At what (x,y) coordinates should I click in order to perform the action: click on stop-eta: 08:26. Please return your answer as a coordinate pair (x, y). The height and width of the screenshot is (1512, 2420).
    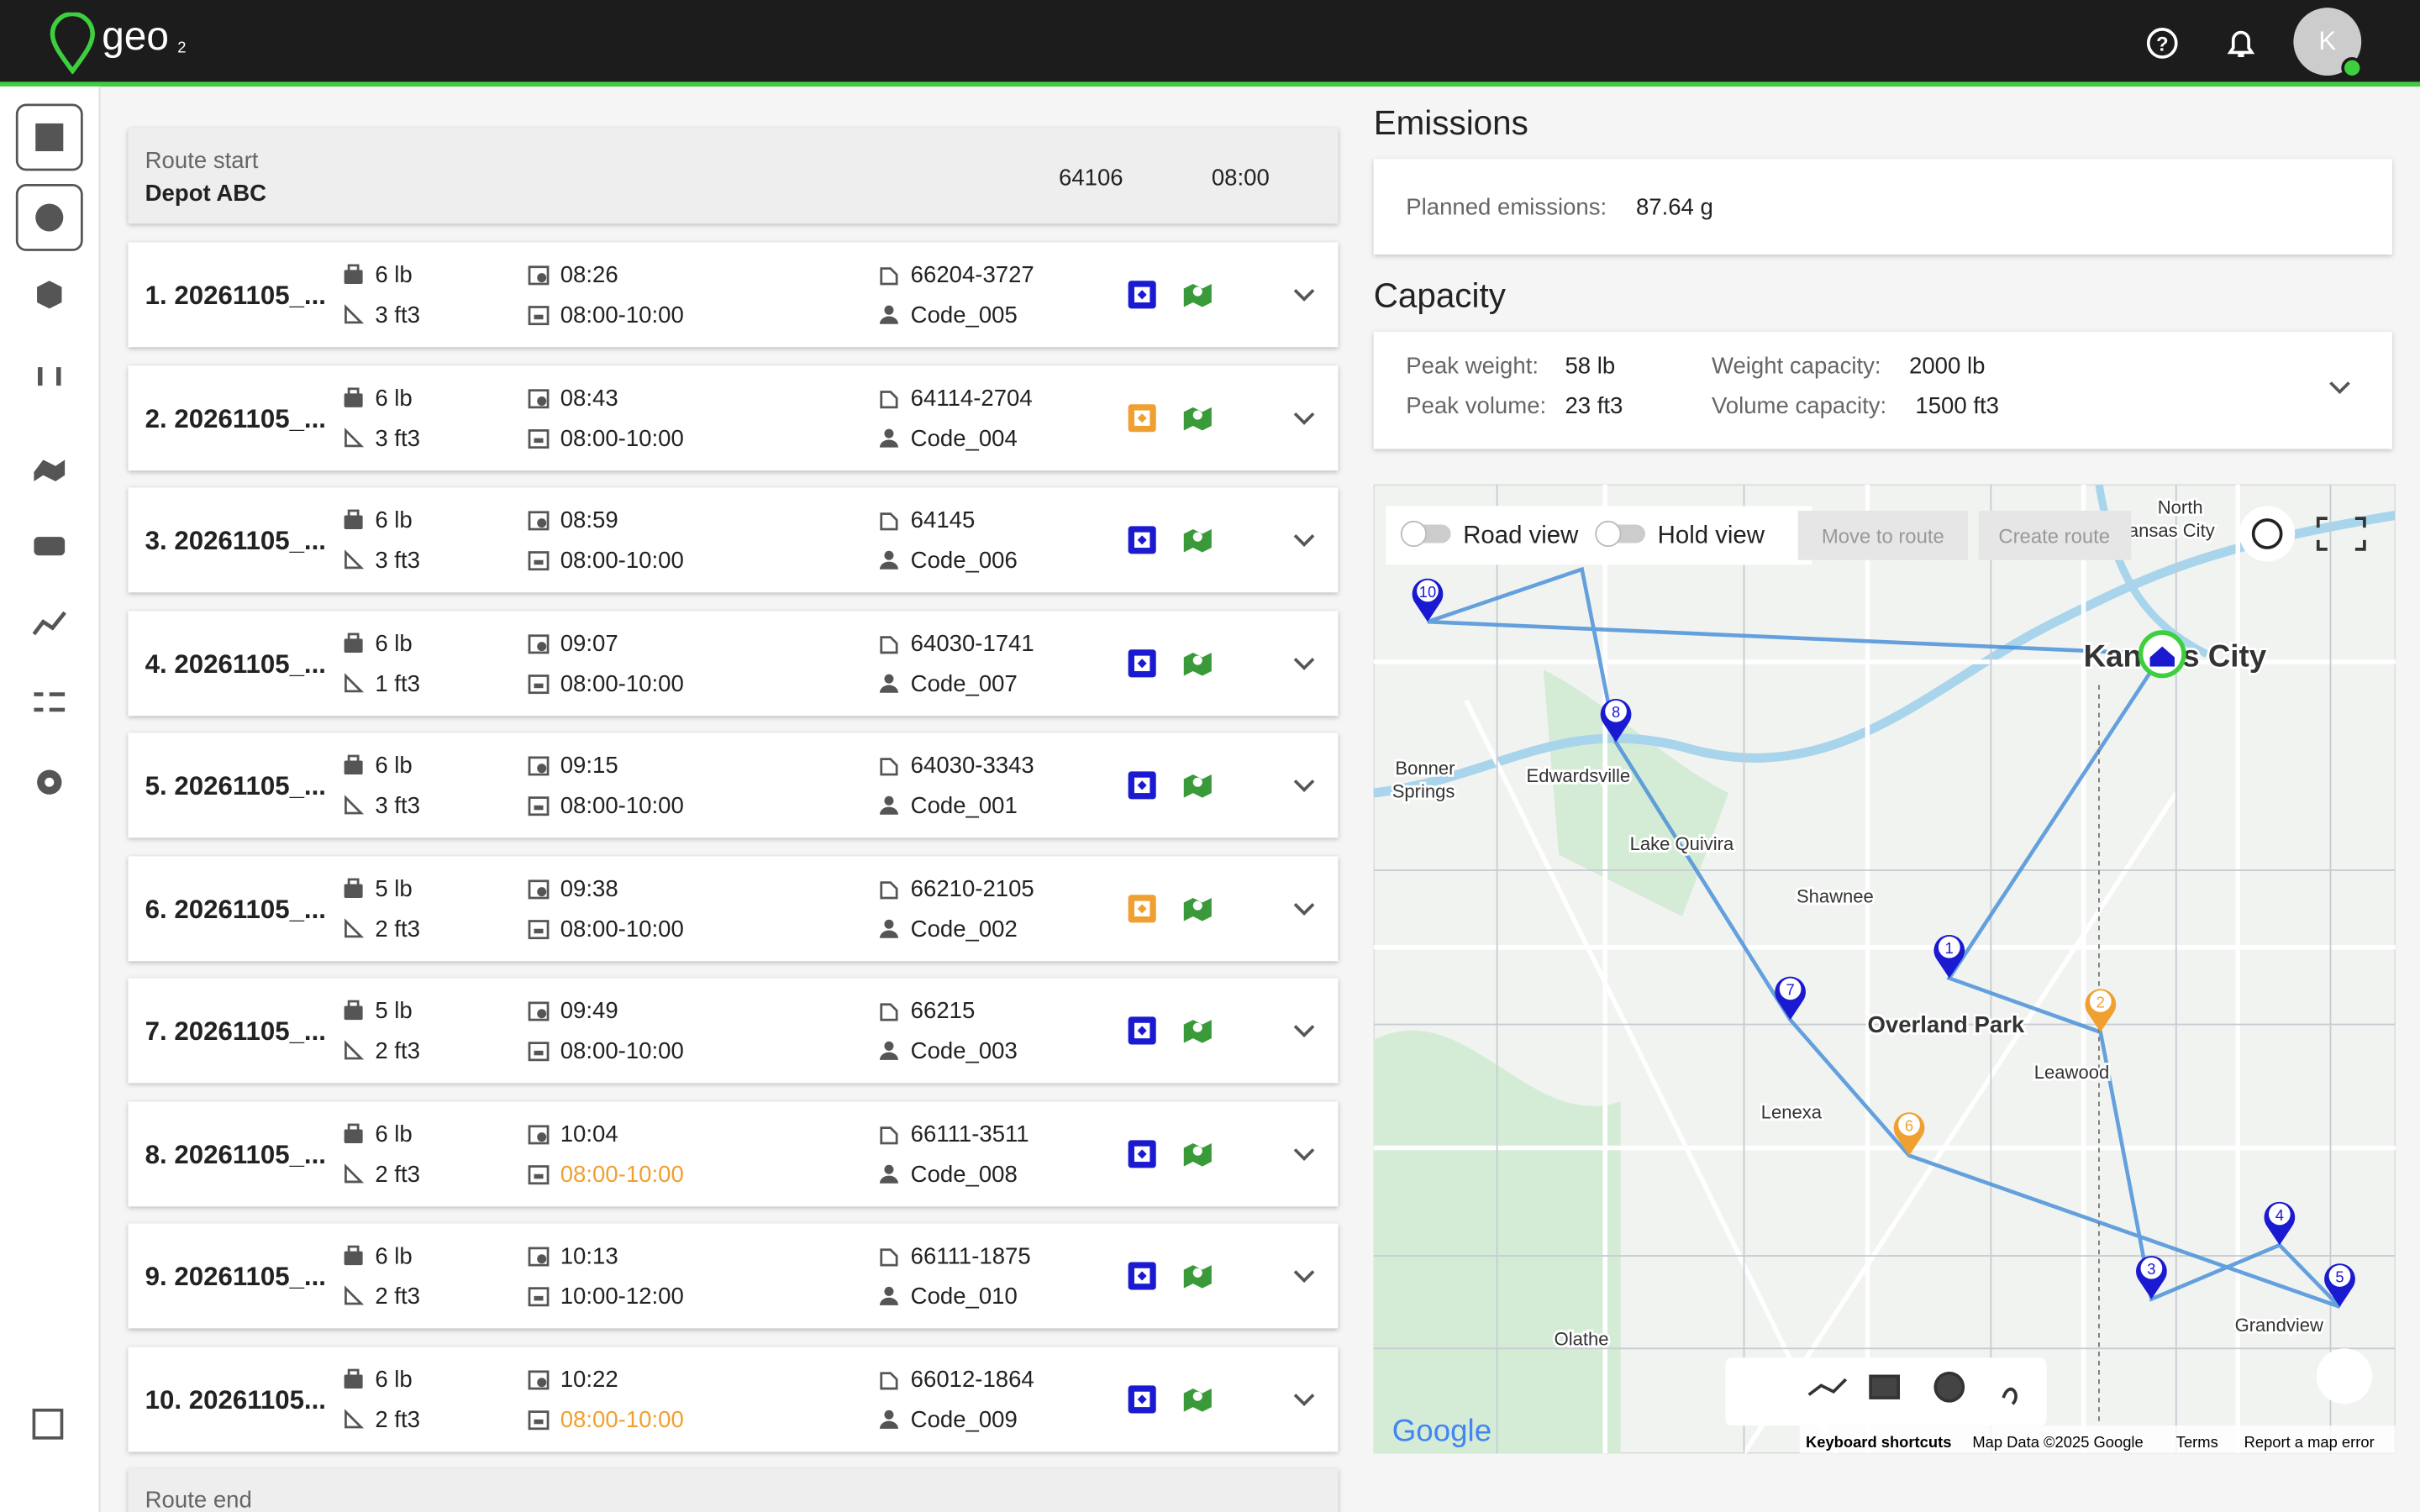
    Looking at the image, I should click on (589, 275).